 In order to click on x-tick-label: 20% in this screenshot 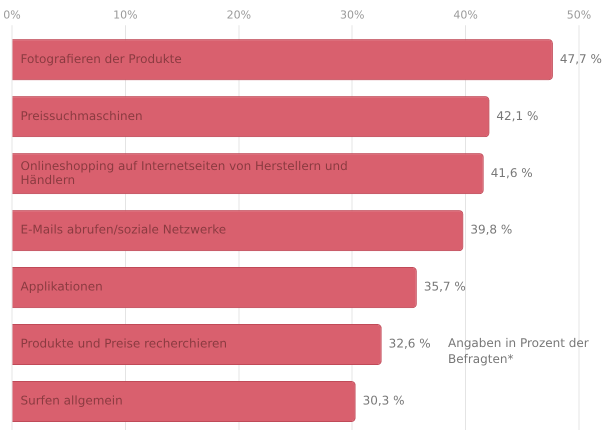, I will do `click(239, 15)`.